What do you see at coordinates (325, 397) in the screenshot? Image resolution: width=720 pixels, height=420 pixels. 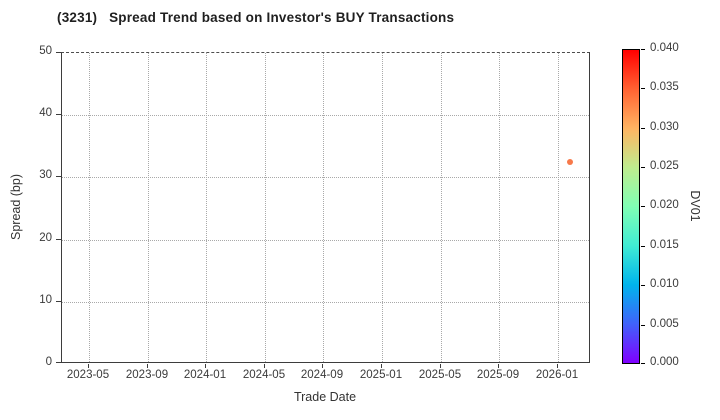 I see `x-axis-label: Trade Date` at bounding box center [325, 397].